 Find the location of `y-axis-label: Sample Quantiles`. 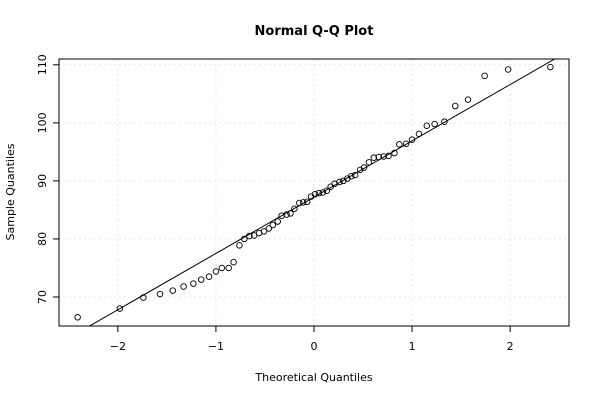

y-axis-label: Sample Quantiles is located at coordinates (10, 191).